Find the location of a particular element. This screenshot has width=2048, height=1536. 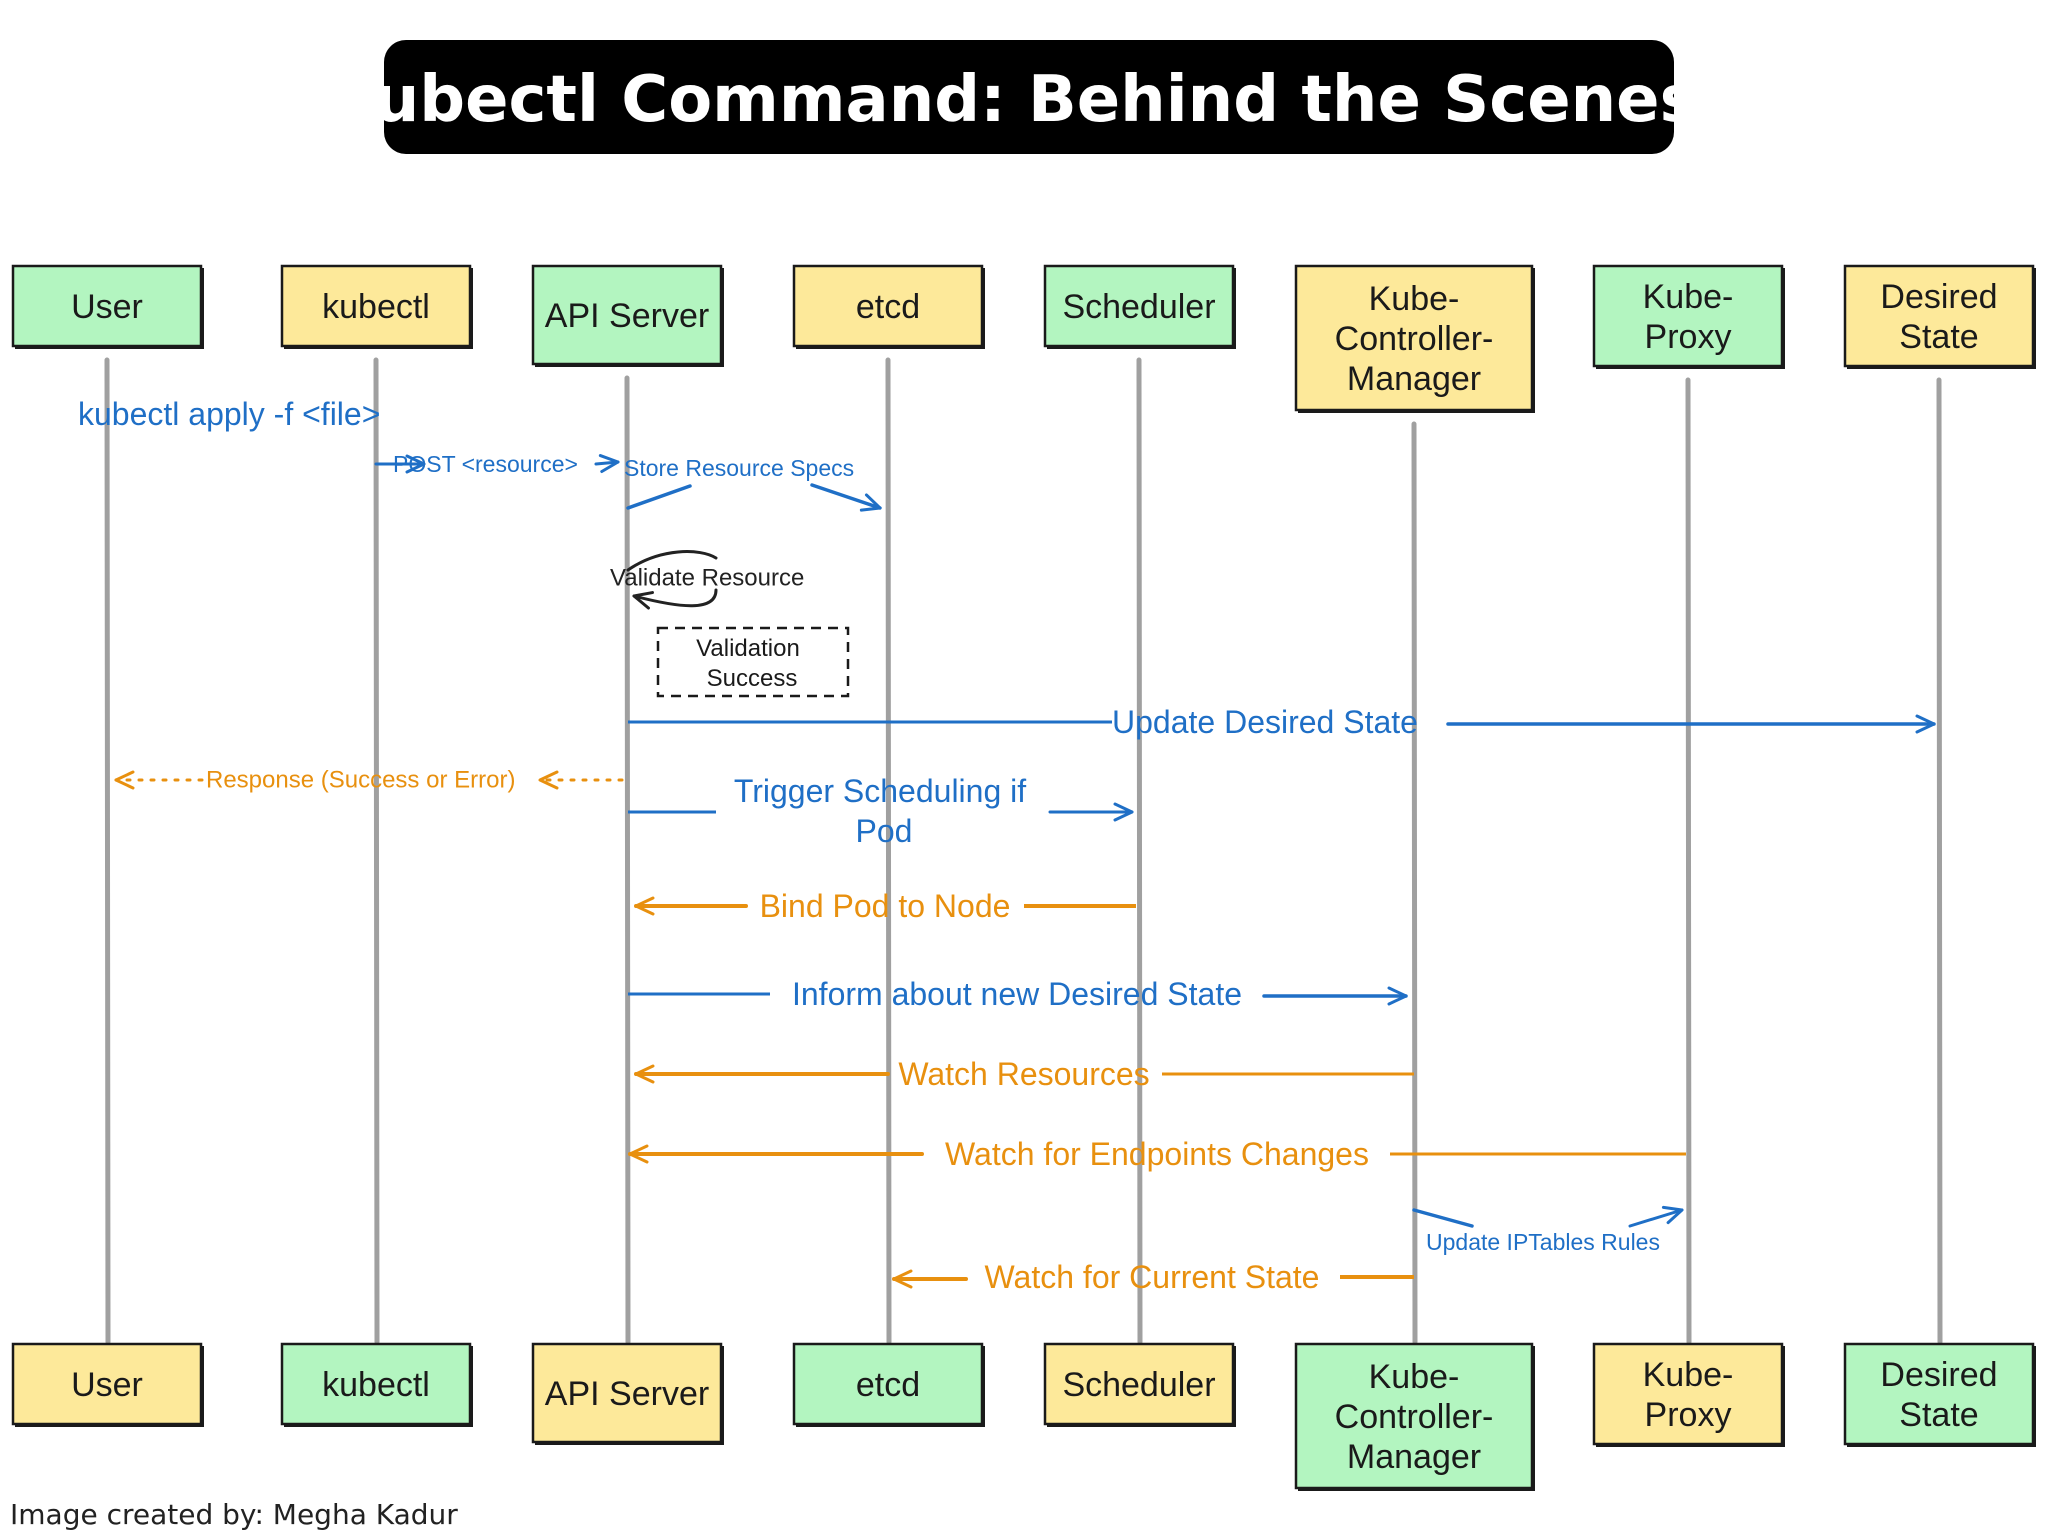

note-validation-success is located at coordinates (753, 662).